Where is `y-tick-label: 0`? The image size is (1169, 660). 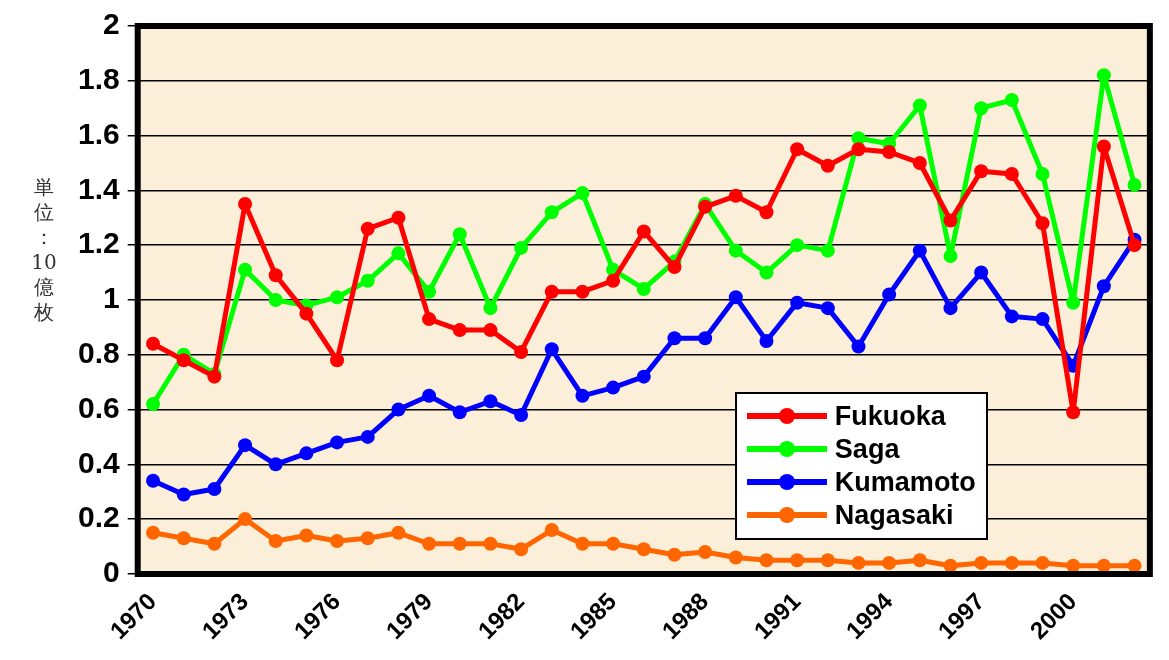 y-tick-label: 0 is located at coordinates (111, 572).